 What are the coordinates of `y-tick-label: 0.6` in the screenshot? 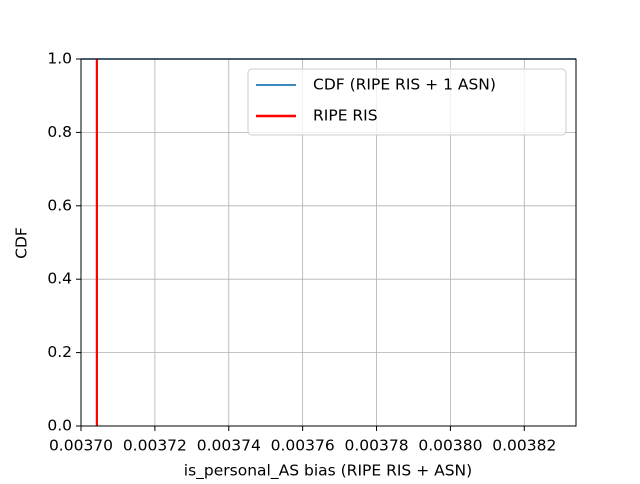 It's located at (59, 205).